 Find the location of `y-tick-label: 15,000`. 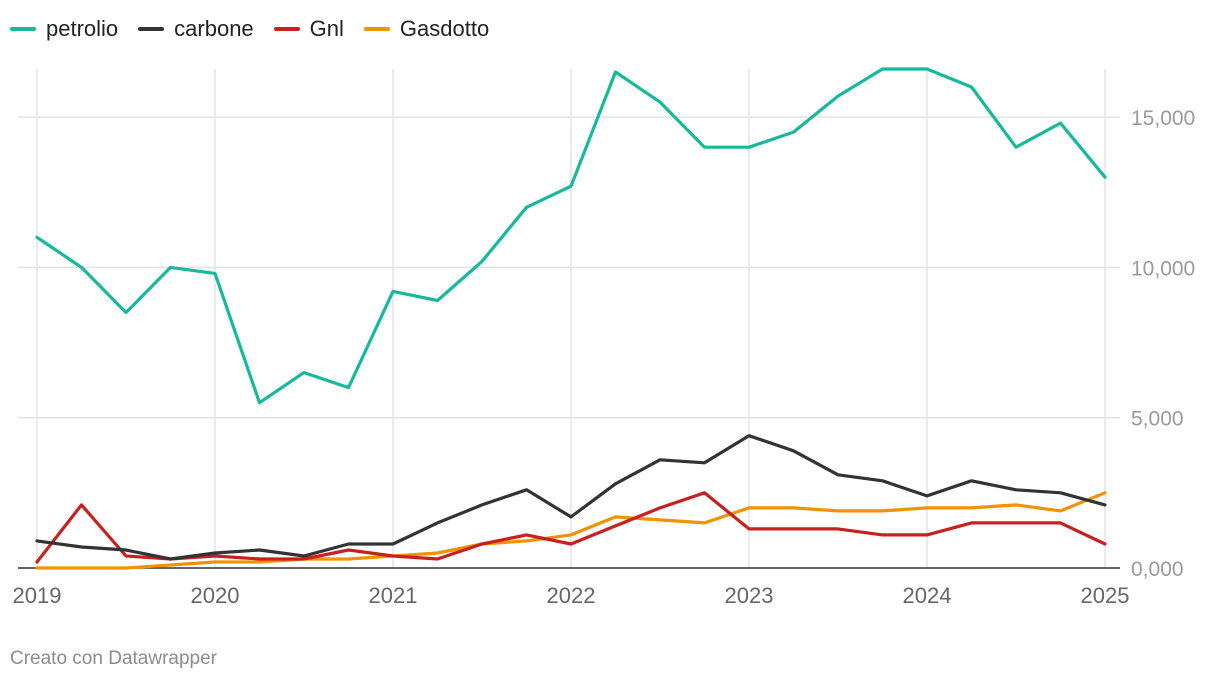

y-tick-label: 15,000 is located at coordinates (1163, 118).